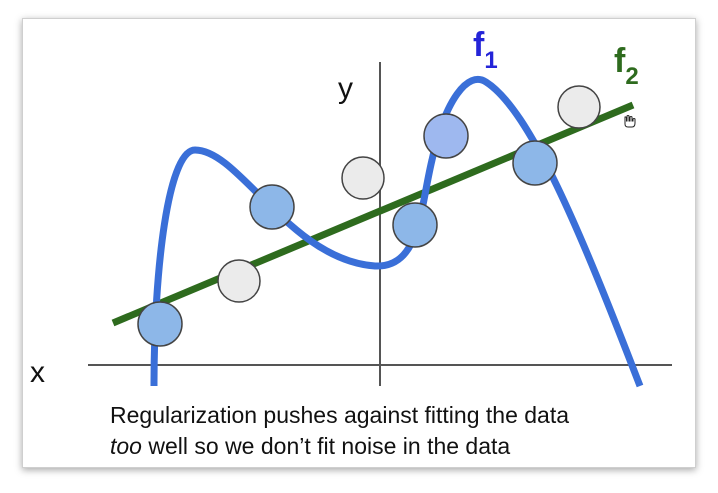  What do you see at coordinates (345, 88) in the screenshot?
I see `y-axis-label: y` at bounding box center [345, 88].